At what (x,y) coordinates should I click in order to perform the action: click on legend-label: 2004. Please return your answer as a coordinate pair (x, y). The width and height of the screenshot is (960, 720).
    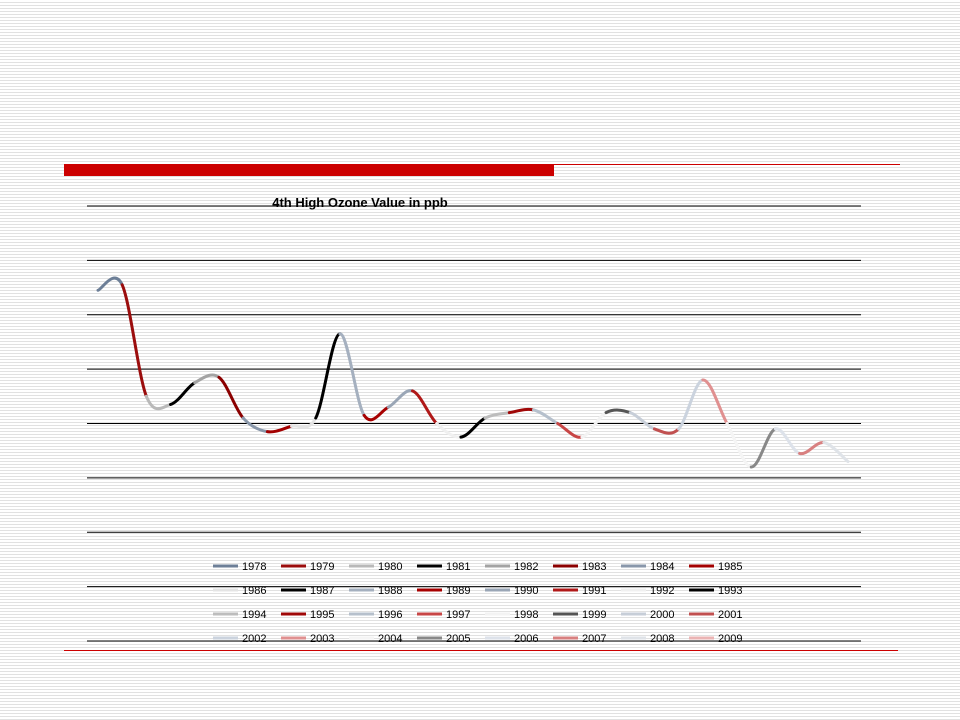
    Looking at the image, I should click on (390, 639).